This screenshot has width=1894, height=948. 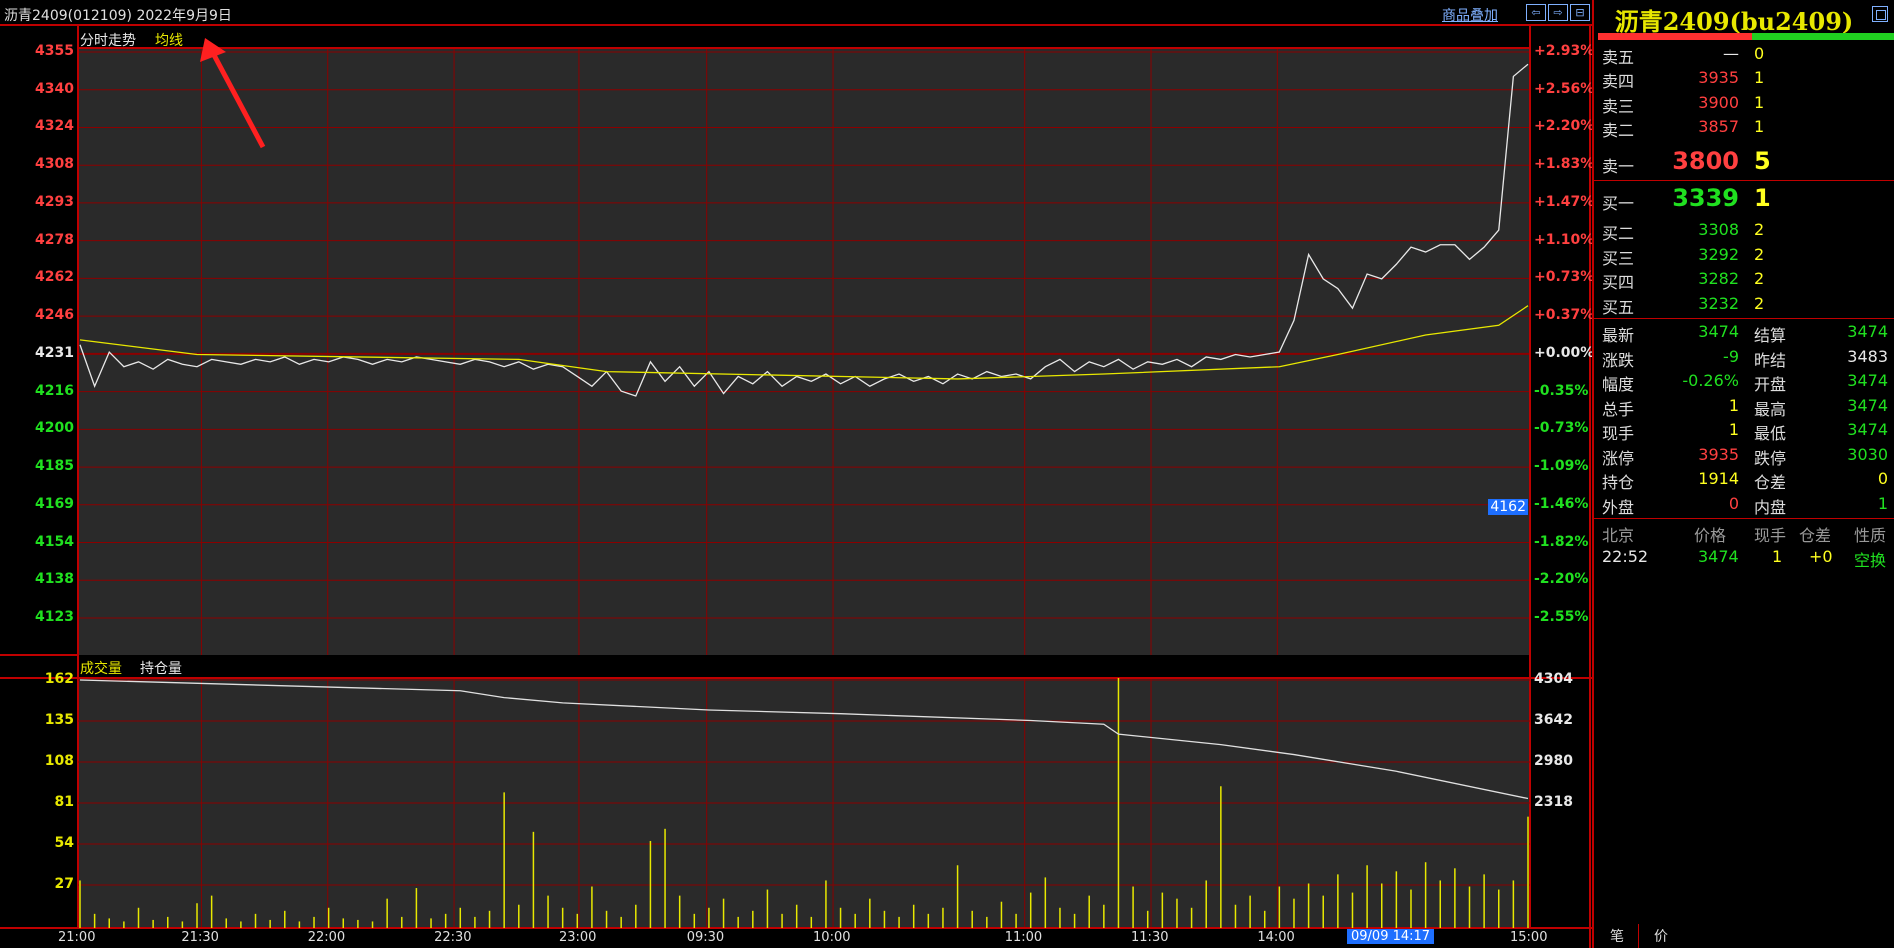 I want to click on stat-value: 1914, so click(x=1718, y=478).